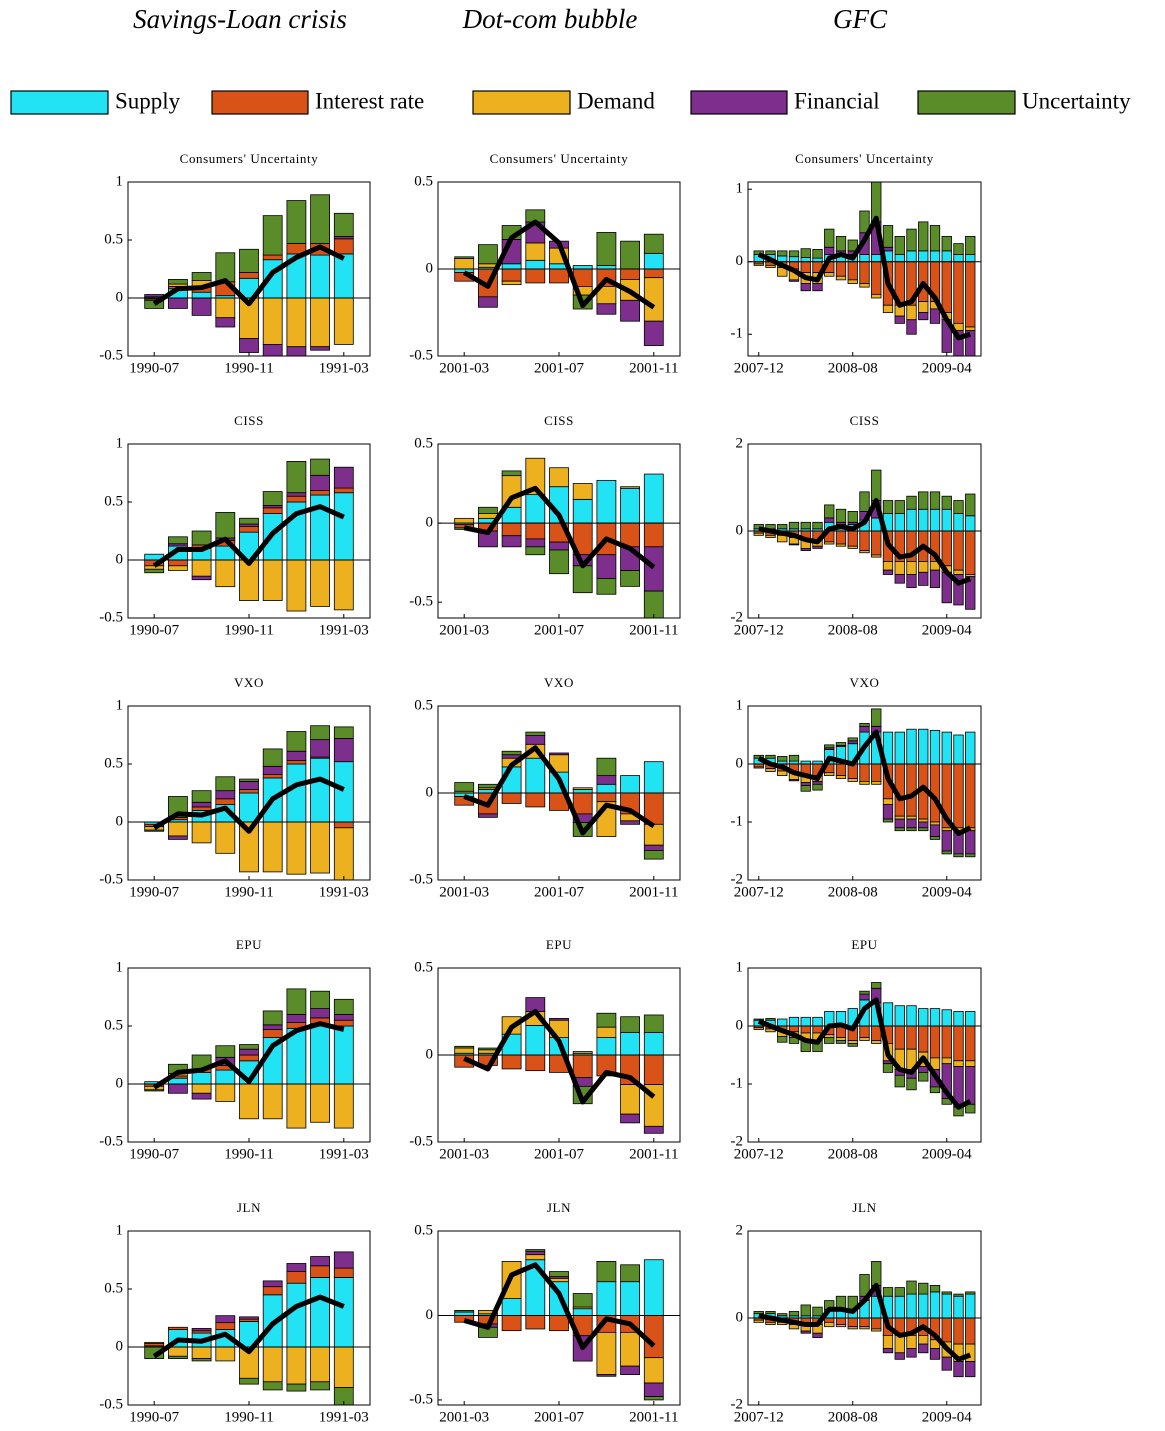 The image size is (1165, 1431). What do you see at coordinates (248, 1154) in the screenshot?
I see `x-tick-label: 1990-11` at bounding box center [248, 1154].